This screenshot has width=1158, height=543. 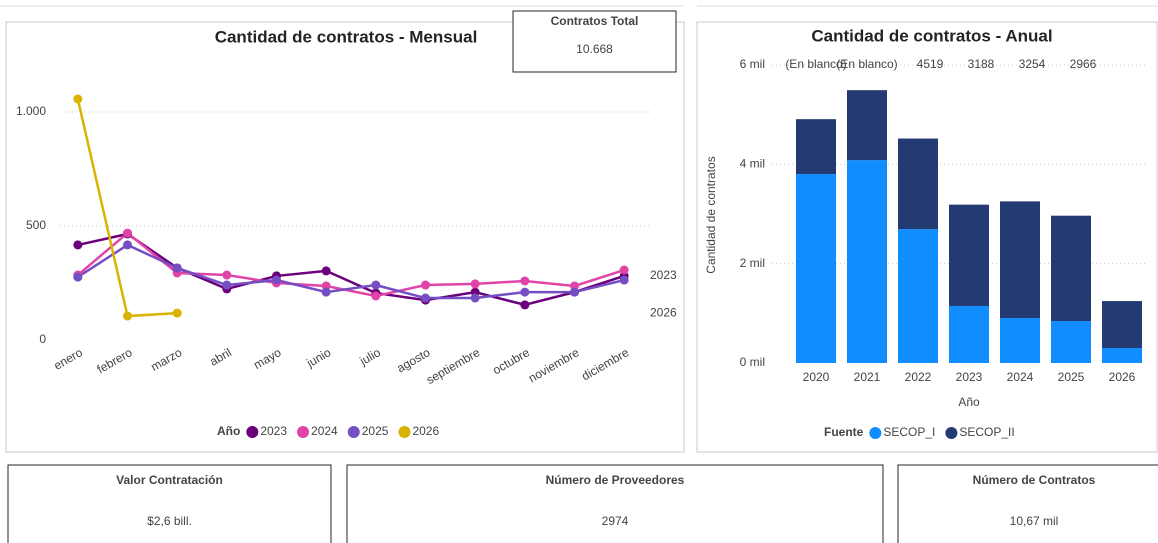 What do you see at coordinates (273, 431) in the screenshot?
I see `legend-label: 2023` at bounding box center [273, 431].